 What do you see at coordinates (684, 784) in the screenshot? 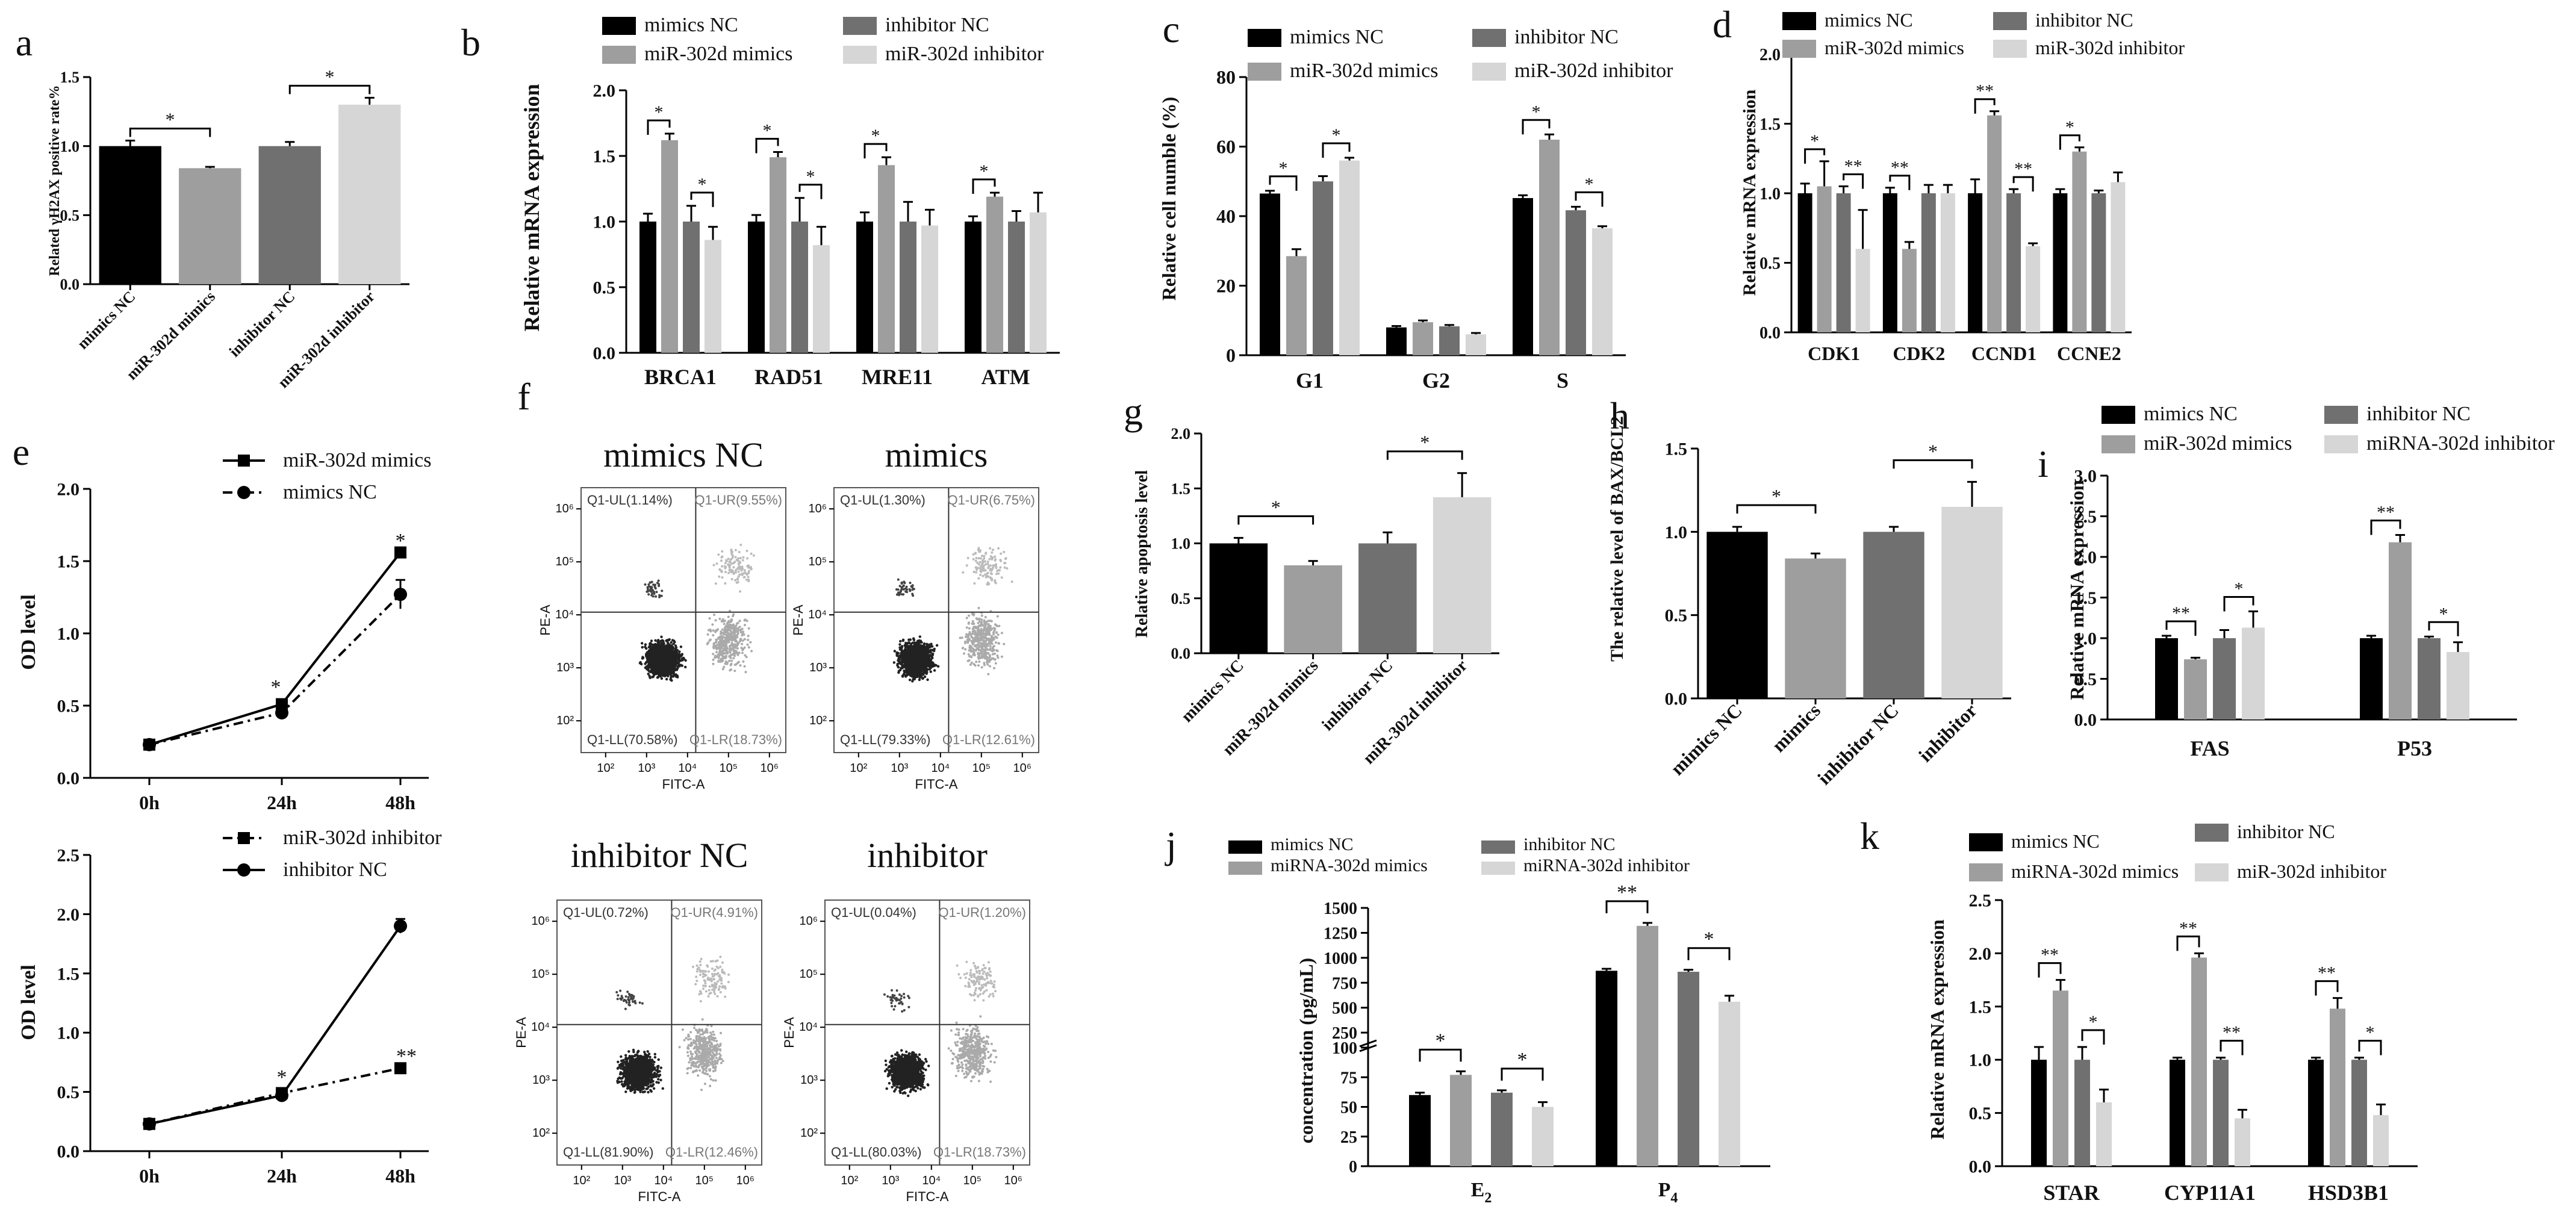
I see `x-axis-title: FITC-A` at bounding box center [684, 784].